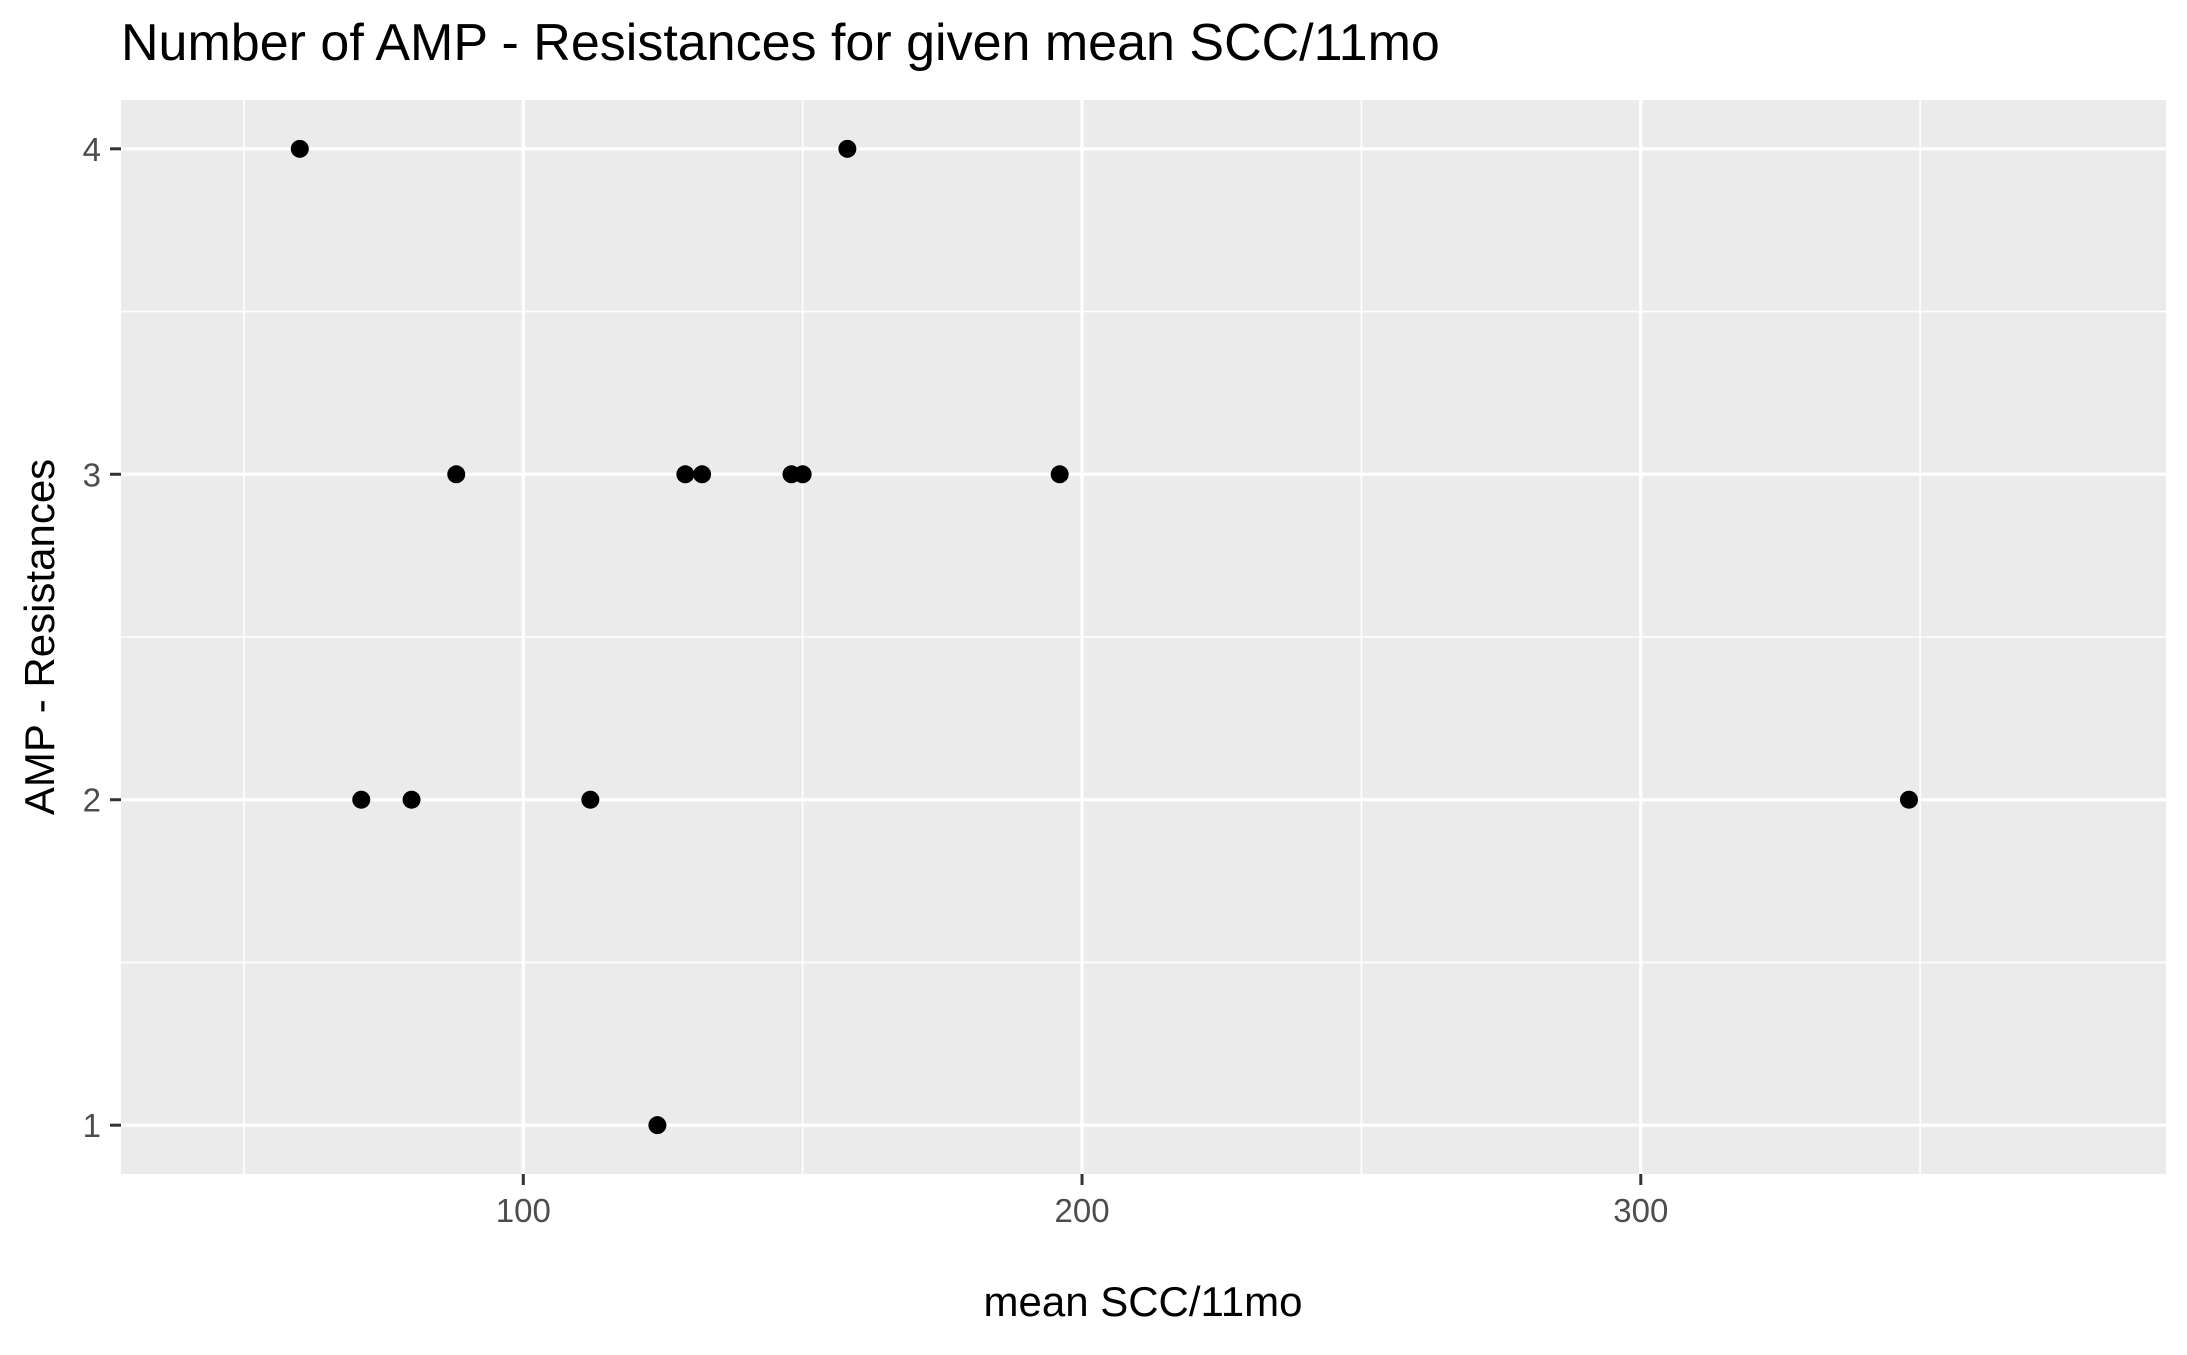 This screenshot has width=2187, height=1355. What do you see at coordinates (92, 149) in the screenshot?
I see `y-tick-label: 4` at bounding box center [92, 149].